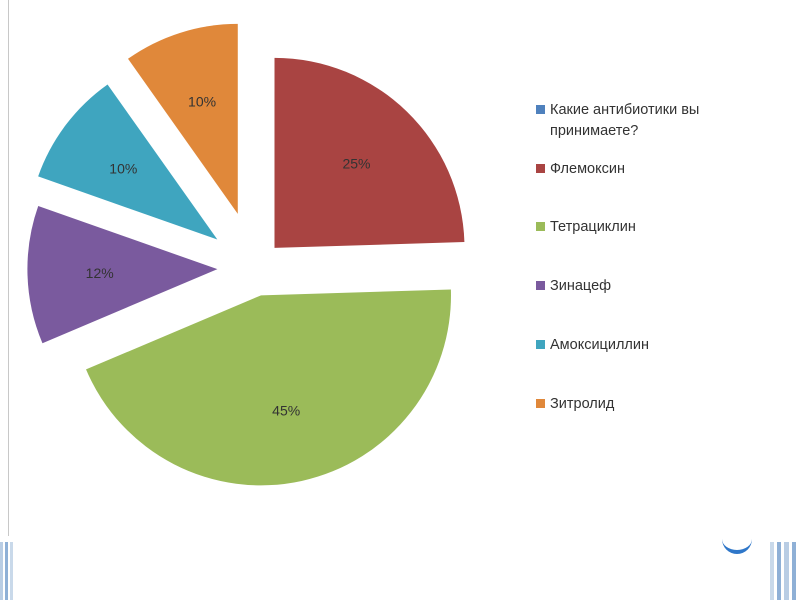  I want to click on pie-slice-label: 25%, so click(356, 163).